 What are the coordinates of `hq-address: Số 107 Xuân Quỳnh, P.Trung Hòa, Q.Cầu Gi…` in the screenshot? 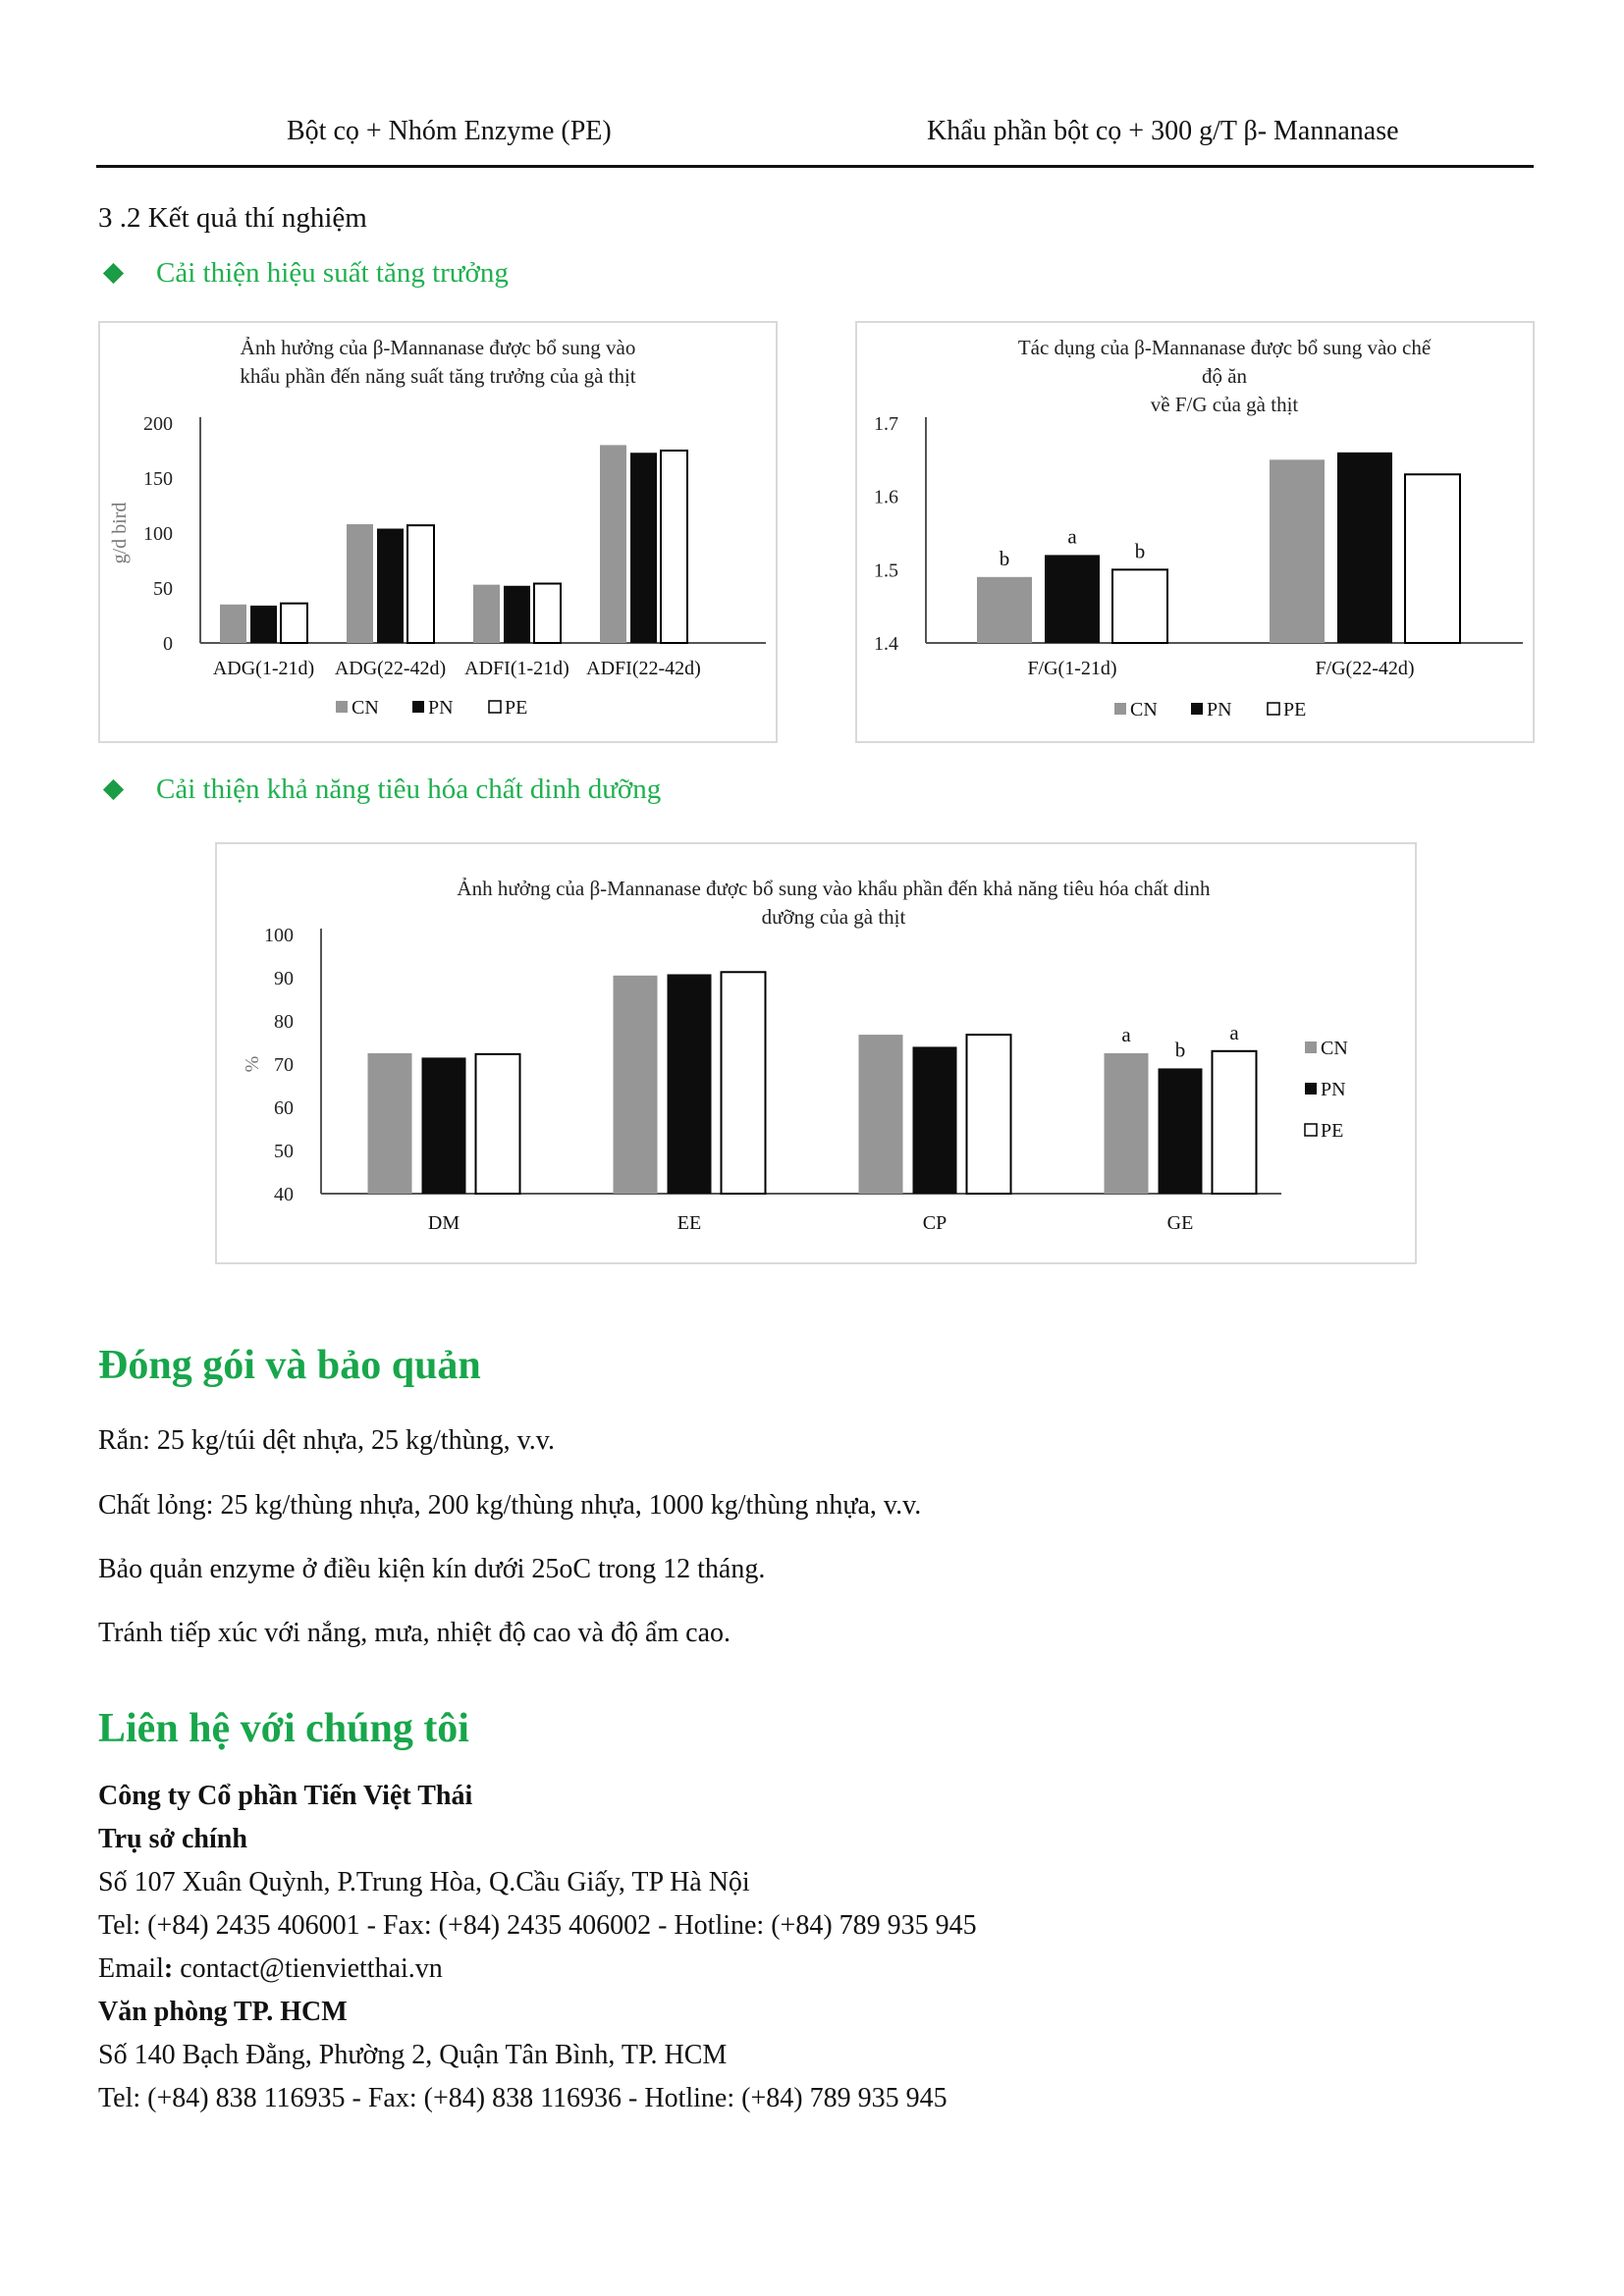 It's located at (424, 1882).